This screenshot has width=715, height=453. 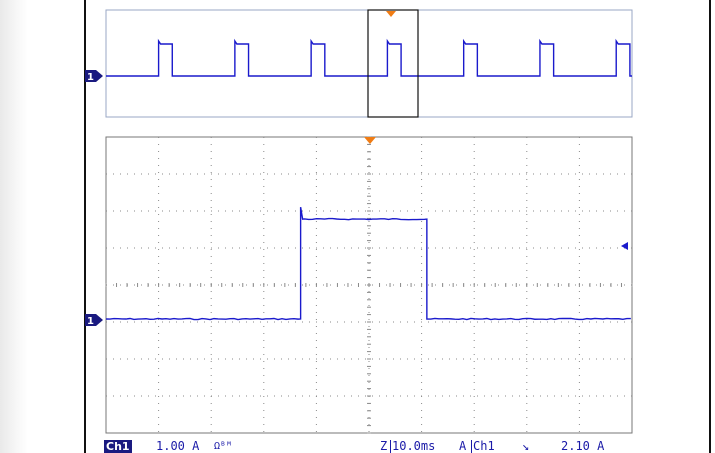 I want to click on channel-badge: Ch1, so click(x=118, y=446).